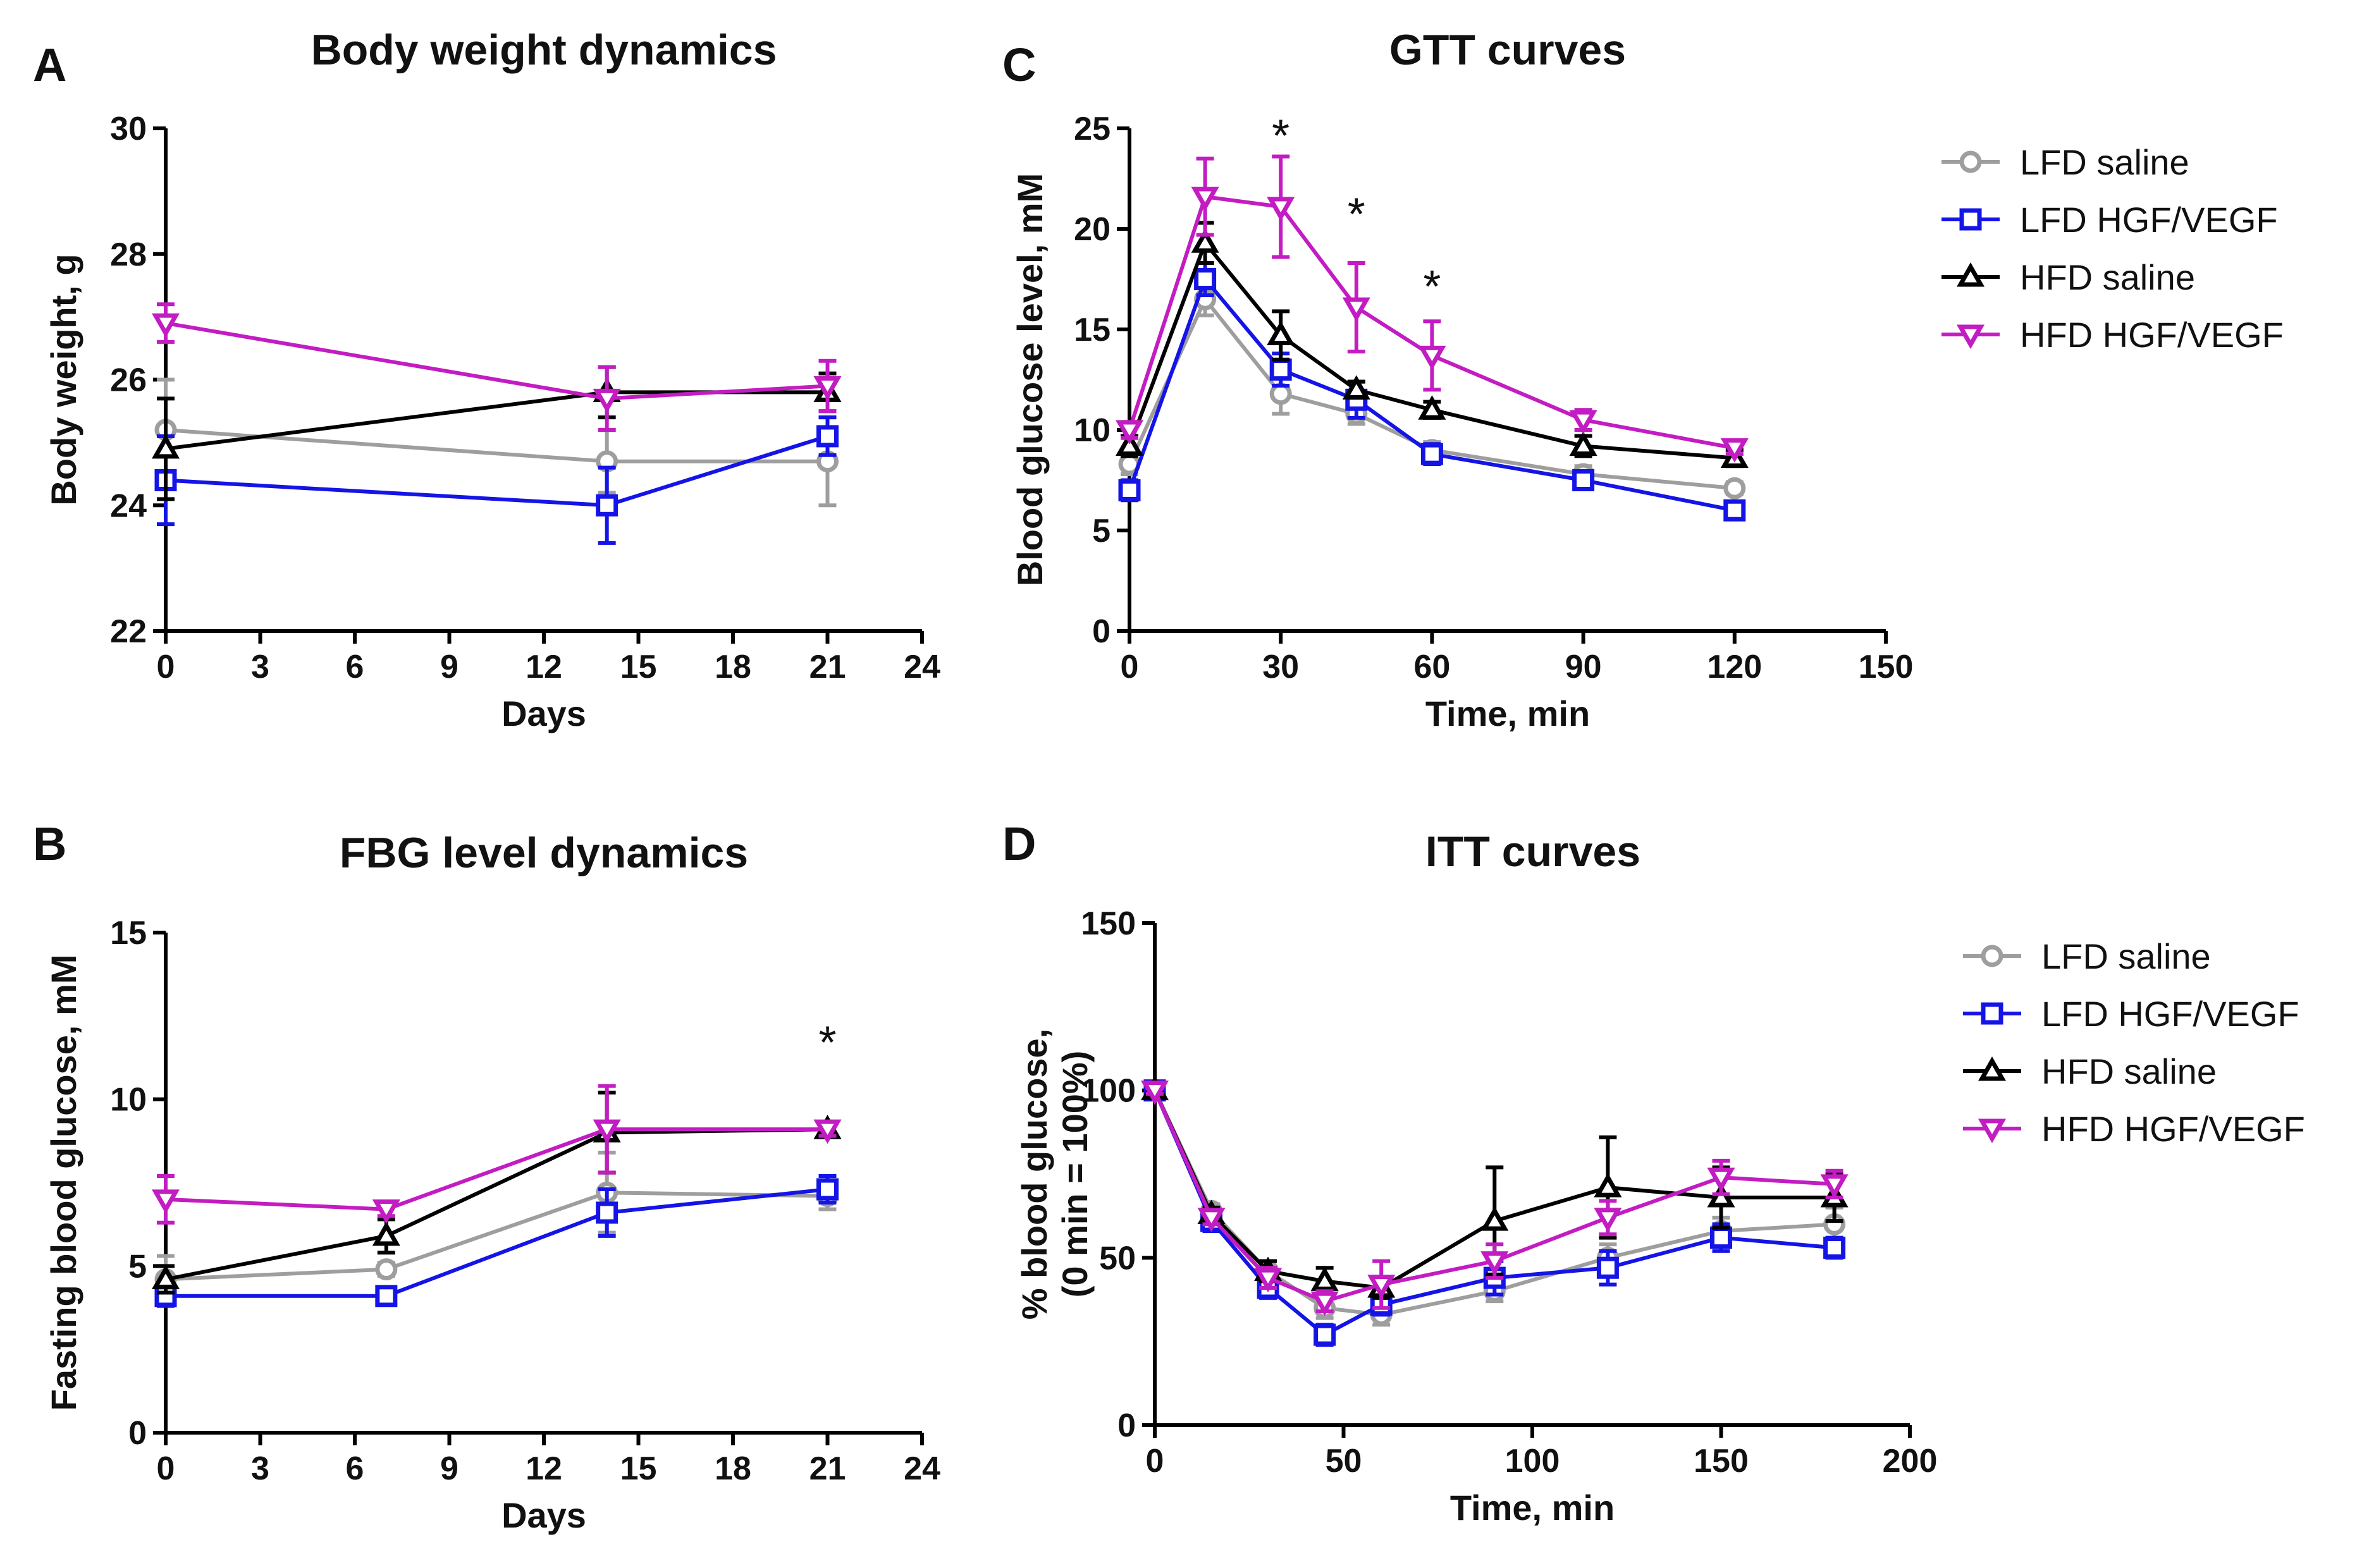 This screenshot has height=1568, width=2369. What do you see at coordinates (2107, 277) in the screenshot?
I see `legend-label: HFD saline` at bounding box center [2107, 277].